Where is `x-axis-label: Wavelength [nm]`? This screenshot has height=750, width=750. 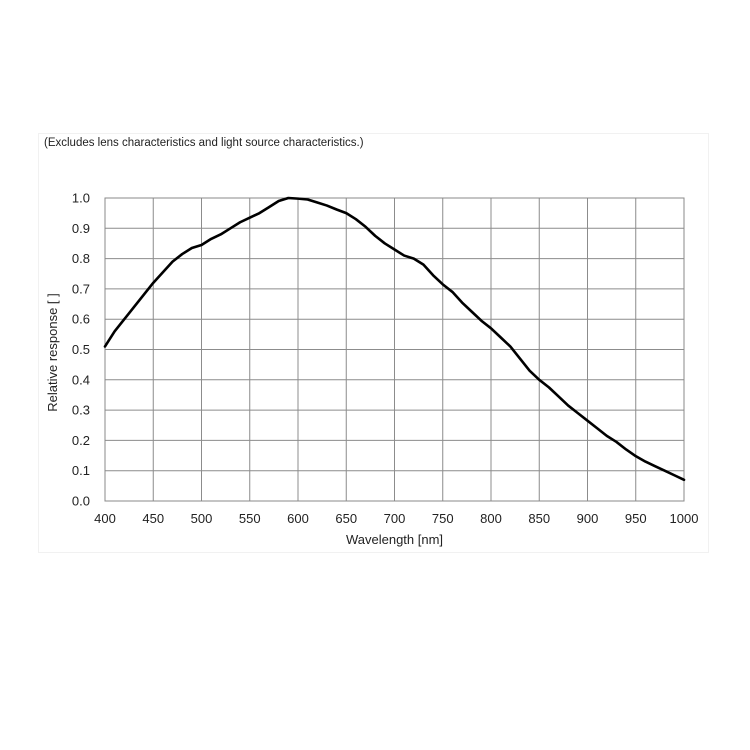
x-axis-label: Wavelength [nm] is located at coordinates (394, 539).